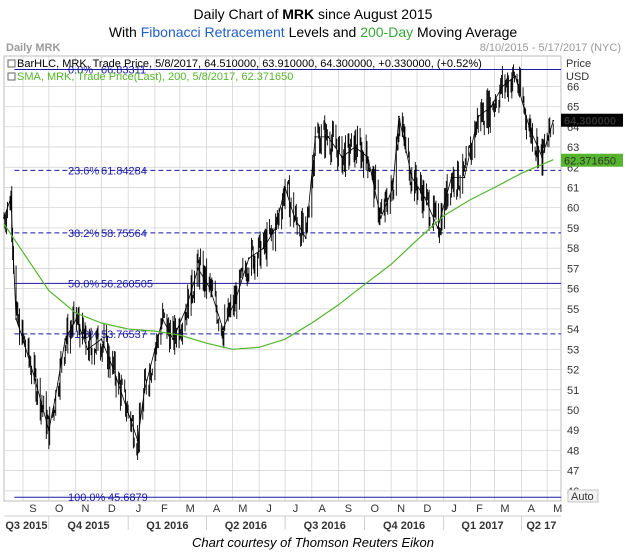 The width and height of the screenshot is (627, 553). I want to click on x-quarter-label: Q2 2016, so click(246, 526).